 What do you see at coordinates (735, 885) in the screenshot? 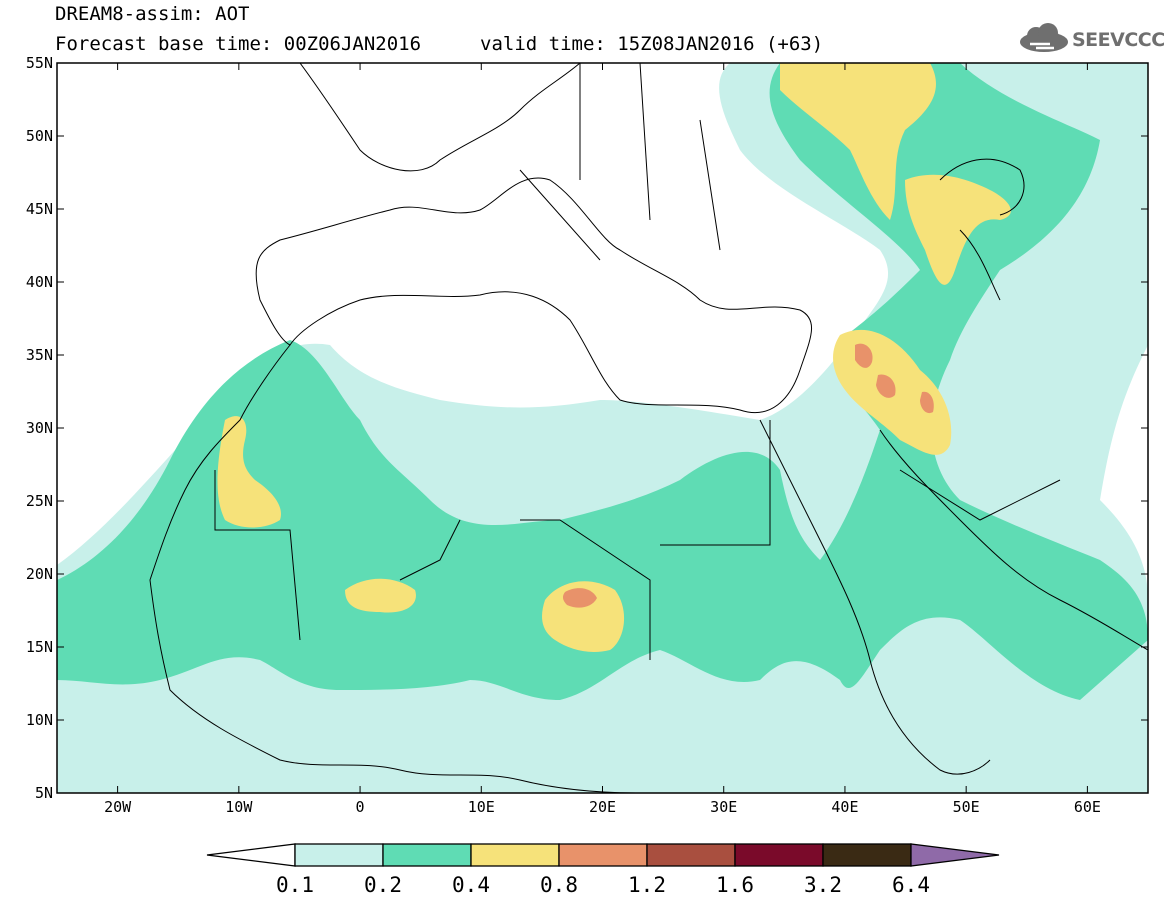
I see `colorbar-label: 1.6` at bounding box center [735, 885].